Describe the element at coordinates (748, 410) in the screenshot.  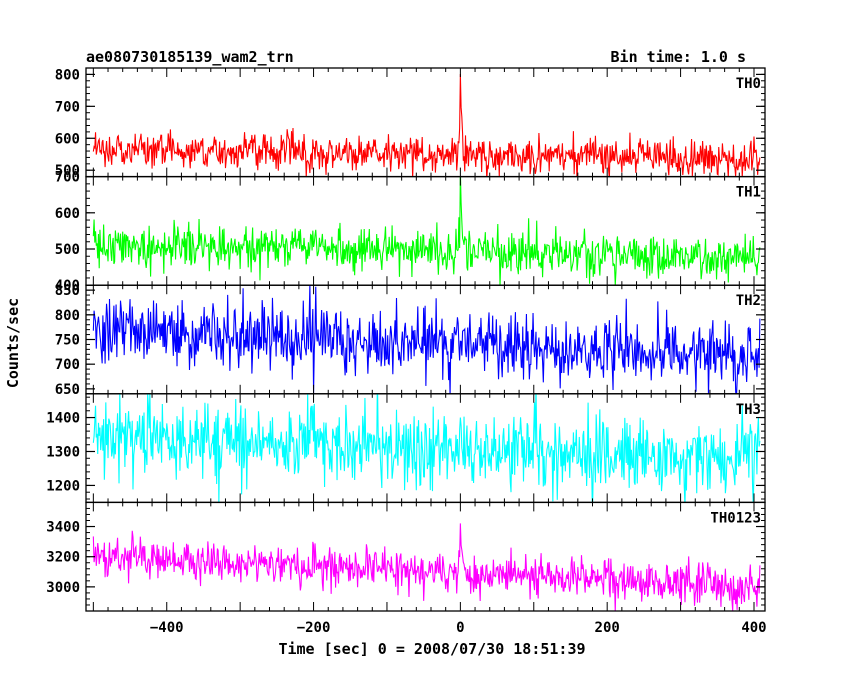
I see `panel-label-th3: TH3` at that location.